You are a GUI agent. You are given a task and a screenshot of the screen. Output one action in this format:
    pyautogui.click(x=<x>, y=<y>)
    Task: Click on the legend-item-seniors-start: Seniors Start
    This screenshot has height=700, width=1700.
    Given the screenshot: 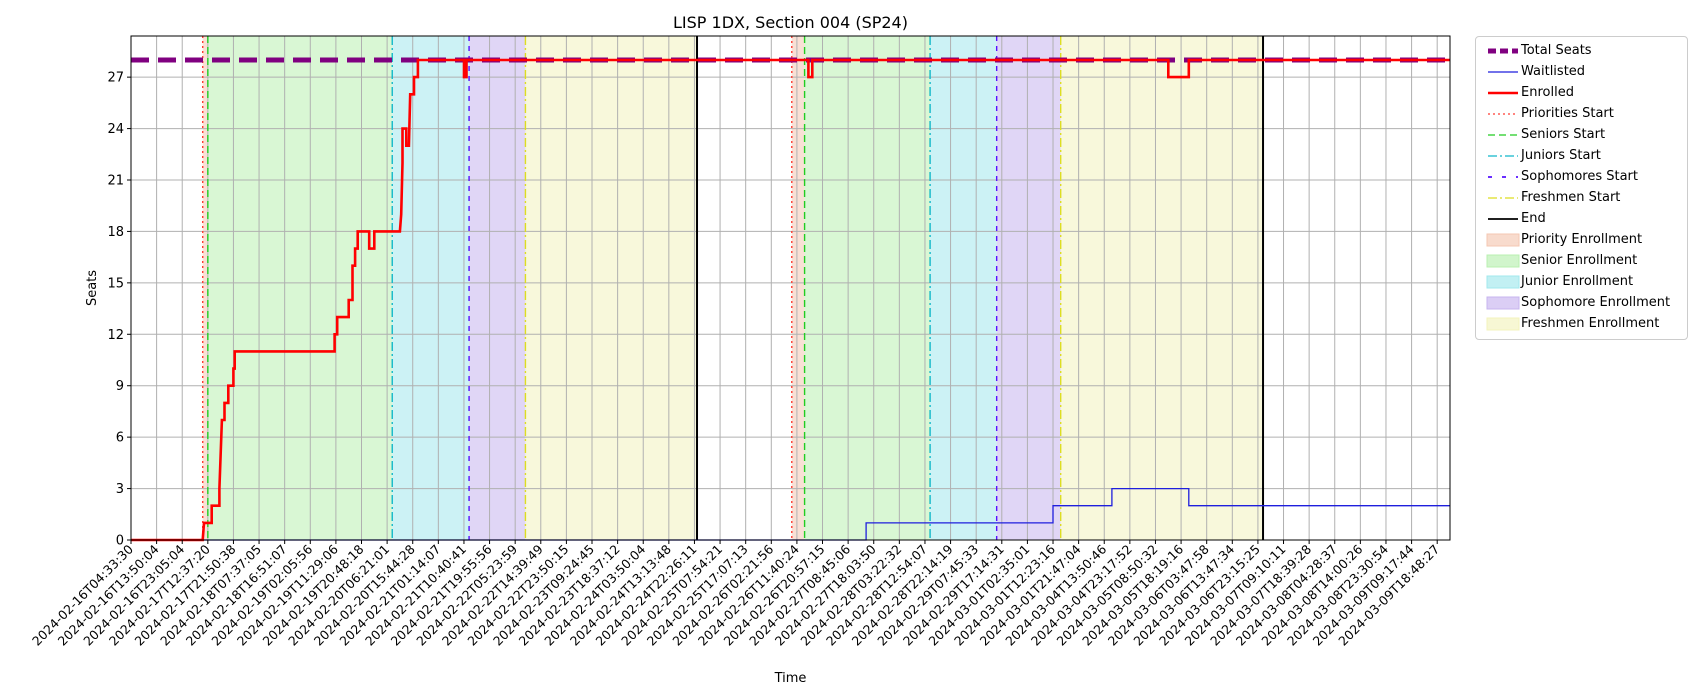 What is the action you would take?
    pyautogui.click(x=1581, y=135)
    